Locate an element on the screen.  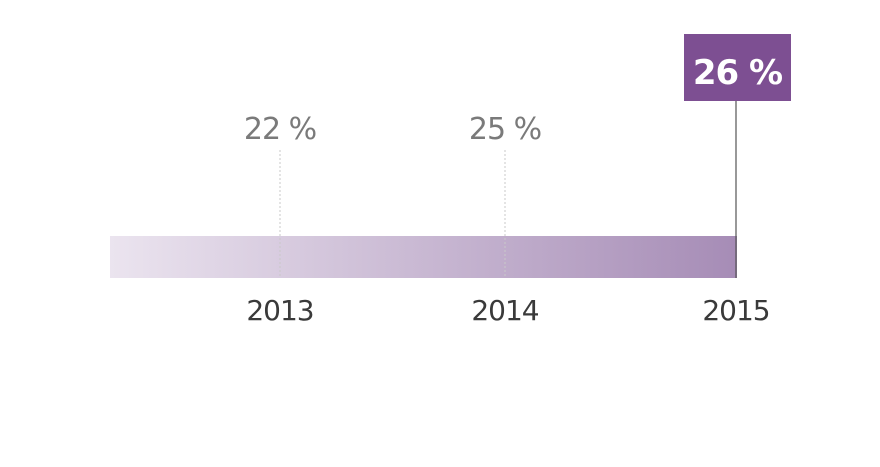
timeline-bar is located at coordinates (423, 257).